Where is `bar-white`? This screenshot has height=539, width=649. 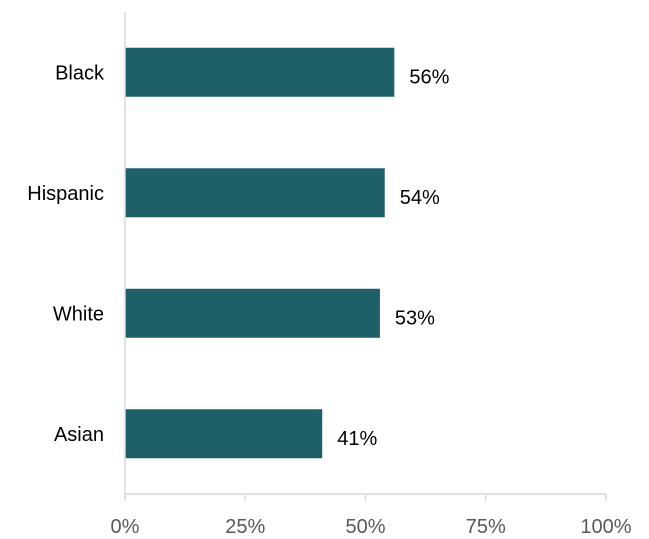 bar-white is located at coordinates (252, 313).